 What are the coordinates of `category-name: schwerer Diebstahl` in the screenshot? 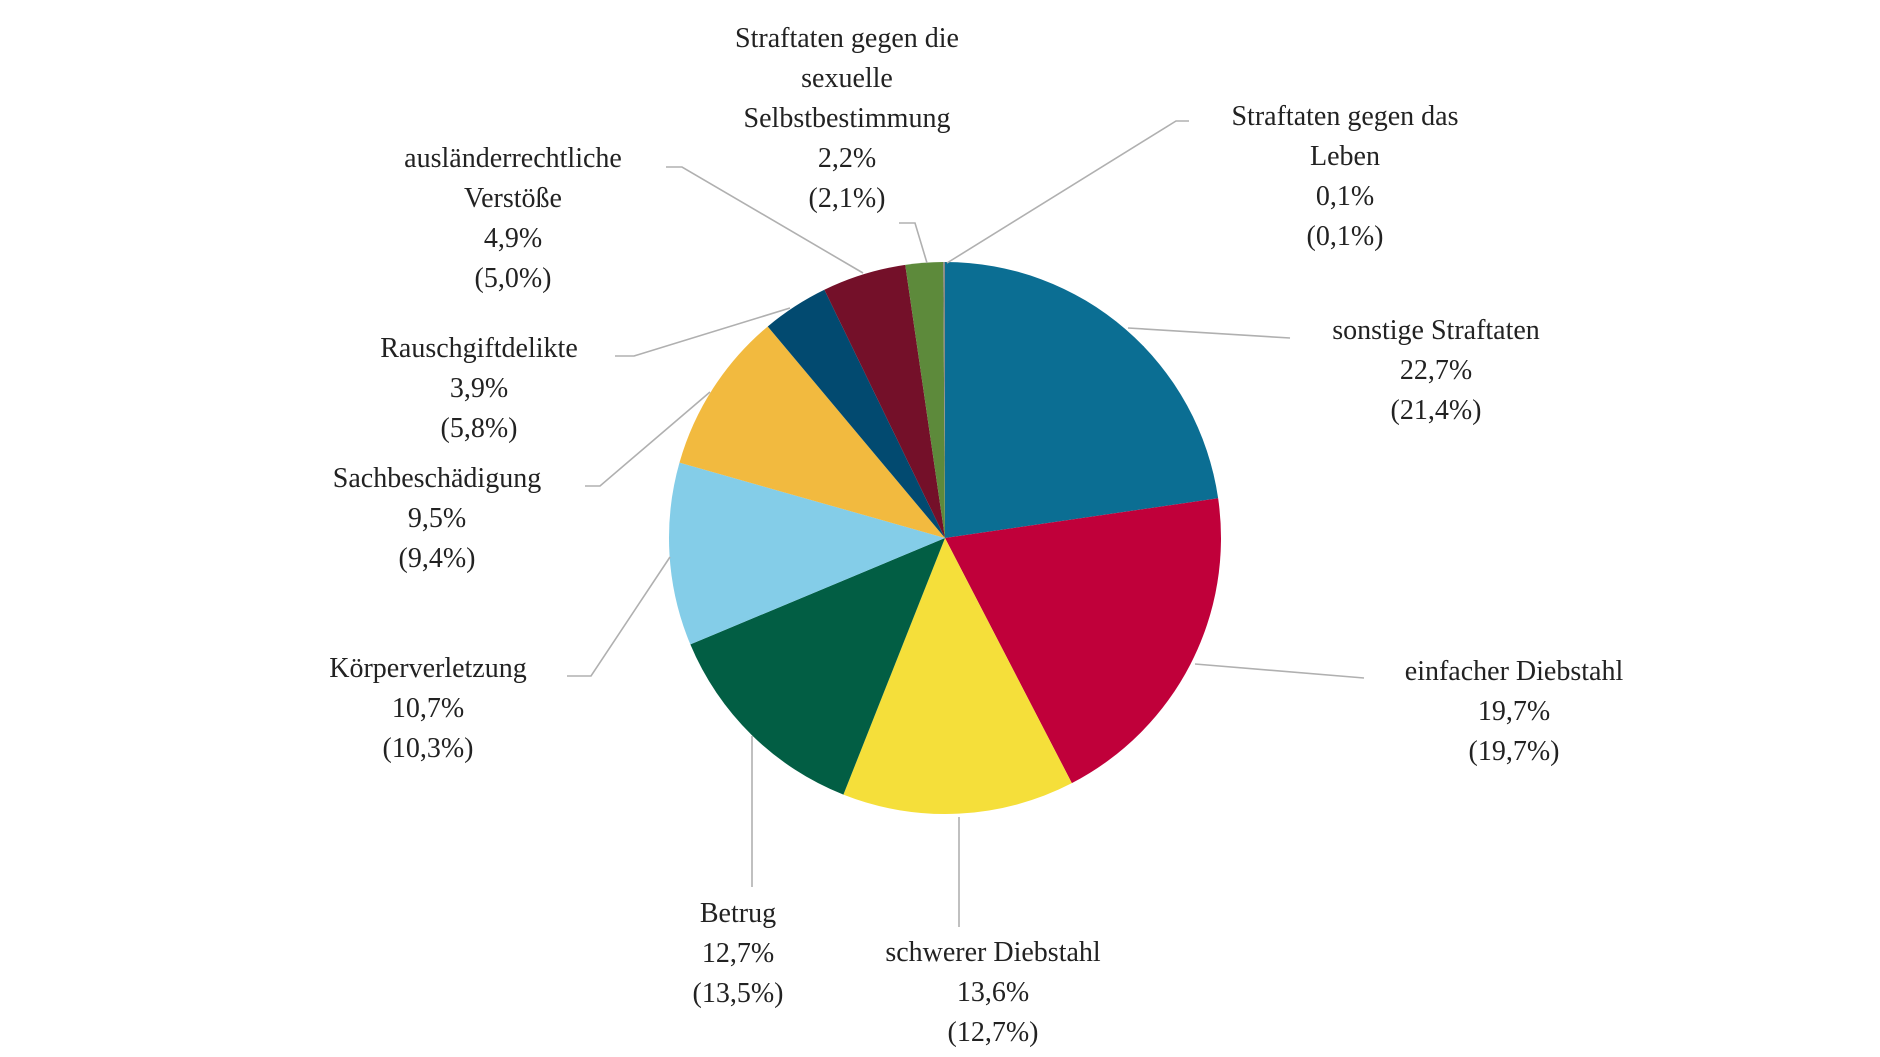 It's located at (993, 952).